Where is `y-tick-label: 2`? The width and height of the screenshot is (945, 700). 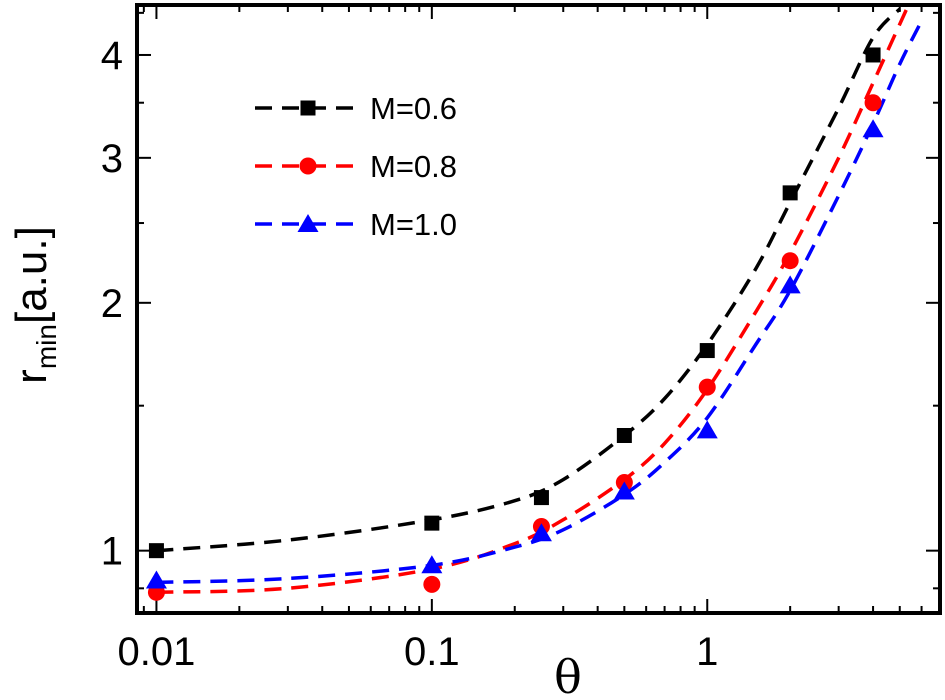 y-tick-label: 2 is located at coordinates (112, 304).